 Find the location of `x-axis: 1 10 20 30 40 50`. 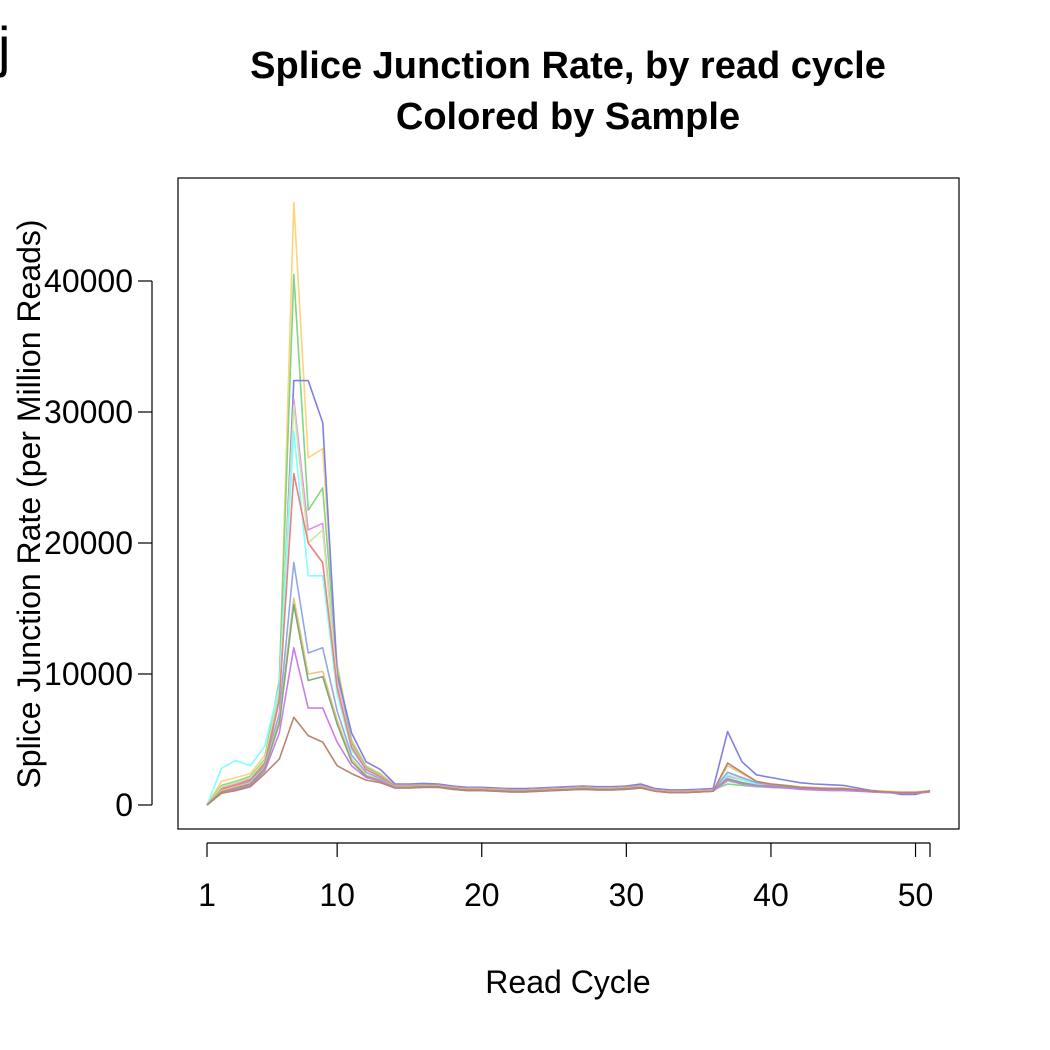

x-axis: 1 10 20 30 40 50 is located at coordinates (566, 877).